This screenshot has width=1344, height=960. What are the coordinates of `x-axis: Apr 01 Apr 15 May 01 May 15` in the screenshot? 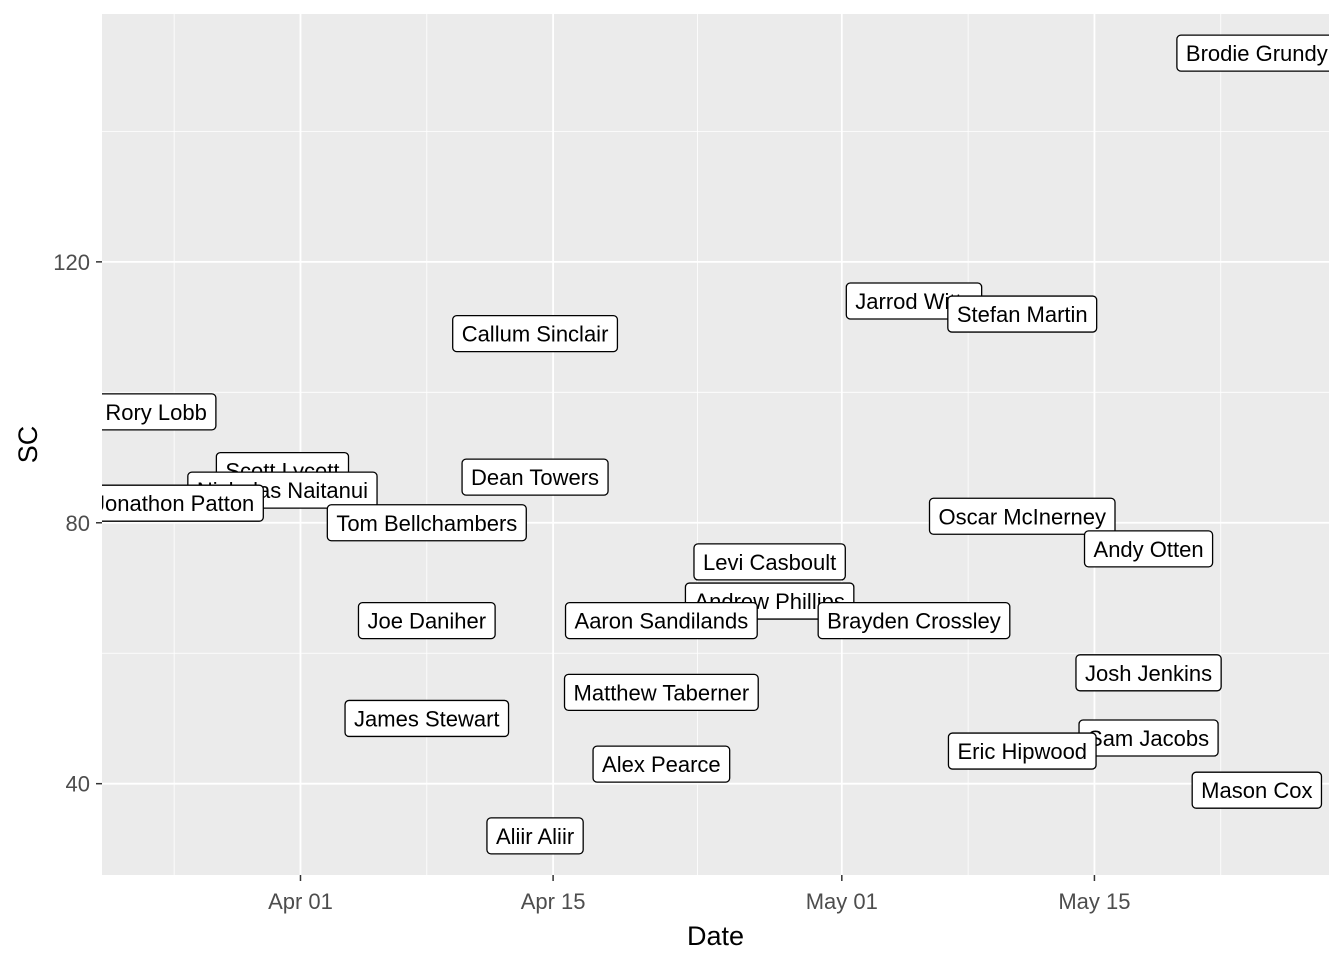 It's located at (699, 894).